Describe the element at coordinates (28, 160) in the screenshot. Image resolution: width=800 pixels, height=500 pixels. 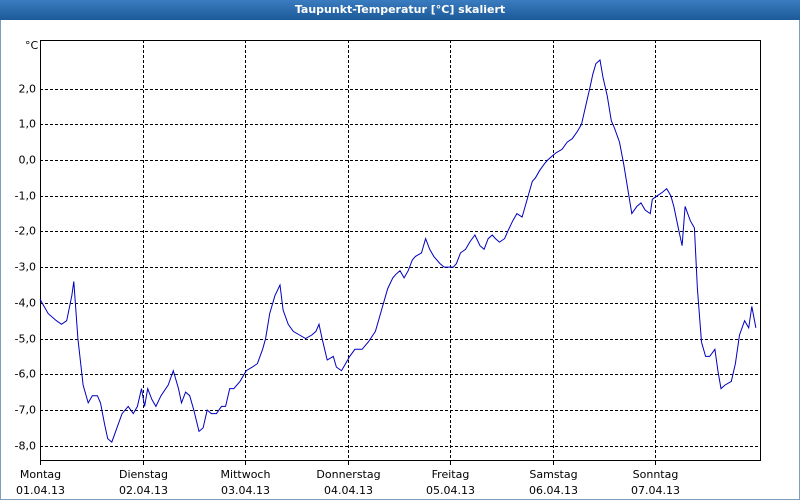
I see `y-tick-label: 0,0` at that location.